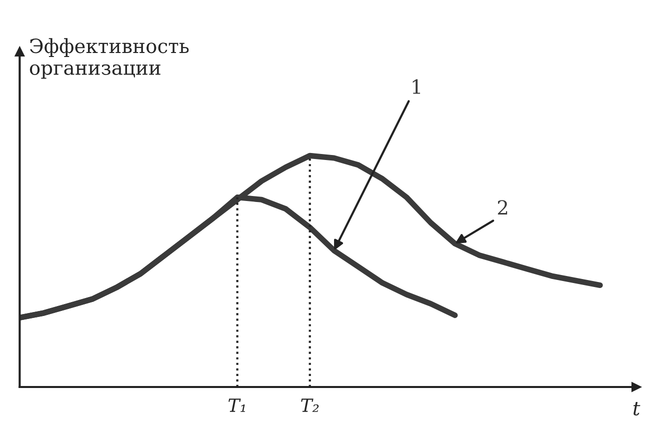 The width and height of the screenshot is (656, 430). I want to click on y-axis-title: Эффективность организации, so click(109, 58).